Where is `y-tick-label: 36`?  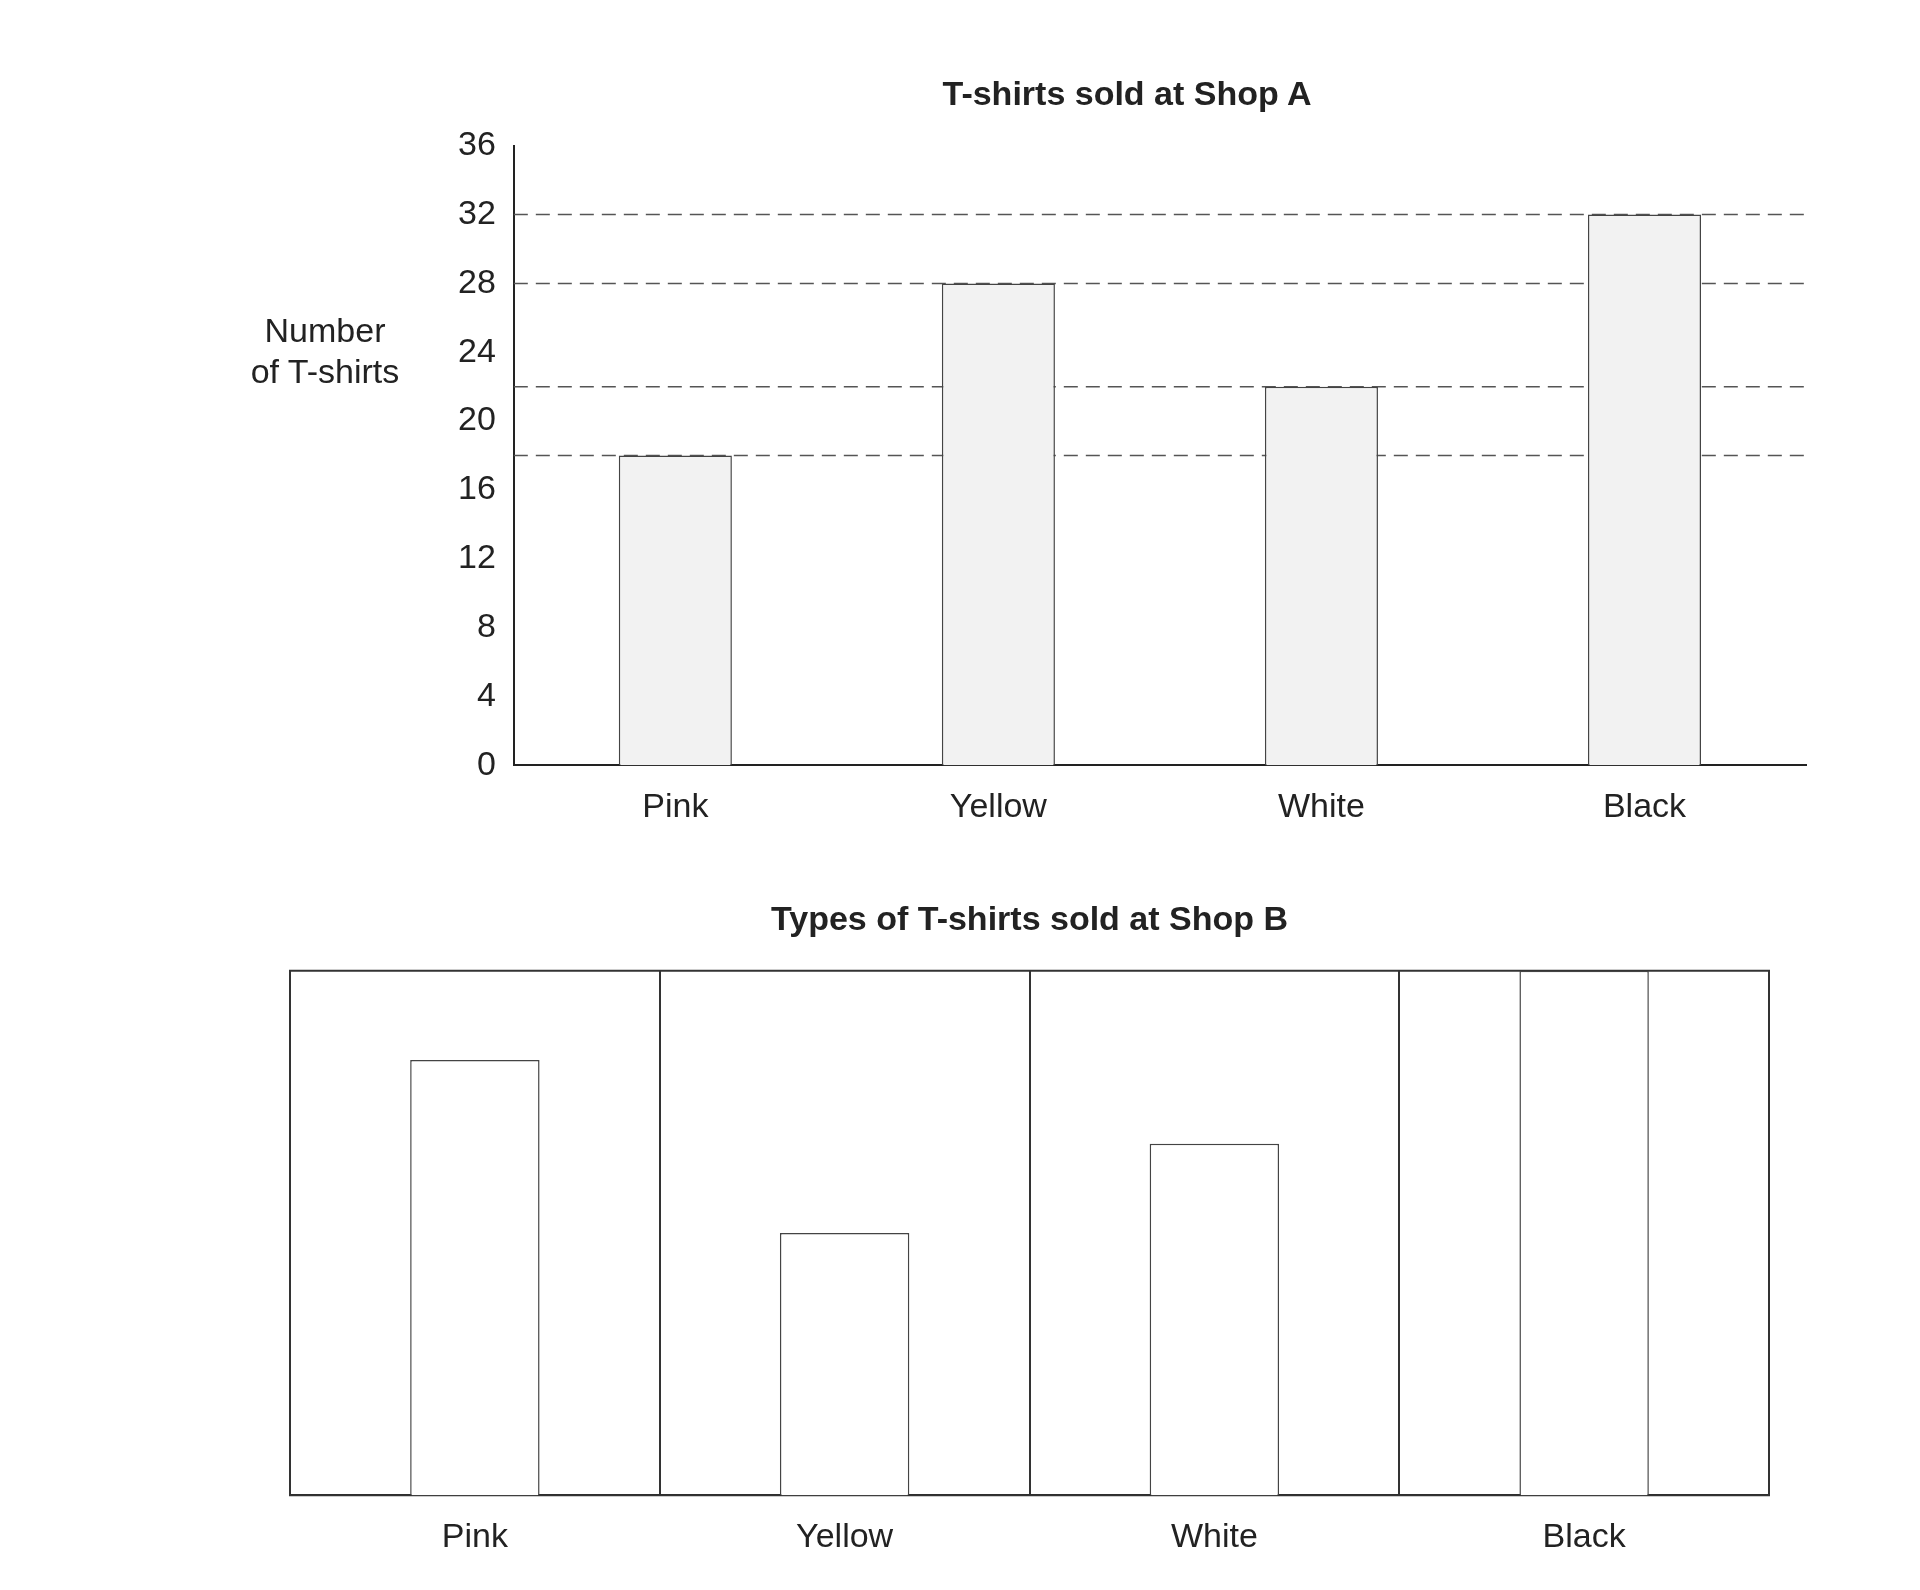 y-tick-label: 36 is located at coordinates (476, 143).